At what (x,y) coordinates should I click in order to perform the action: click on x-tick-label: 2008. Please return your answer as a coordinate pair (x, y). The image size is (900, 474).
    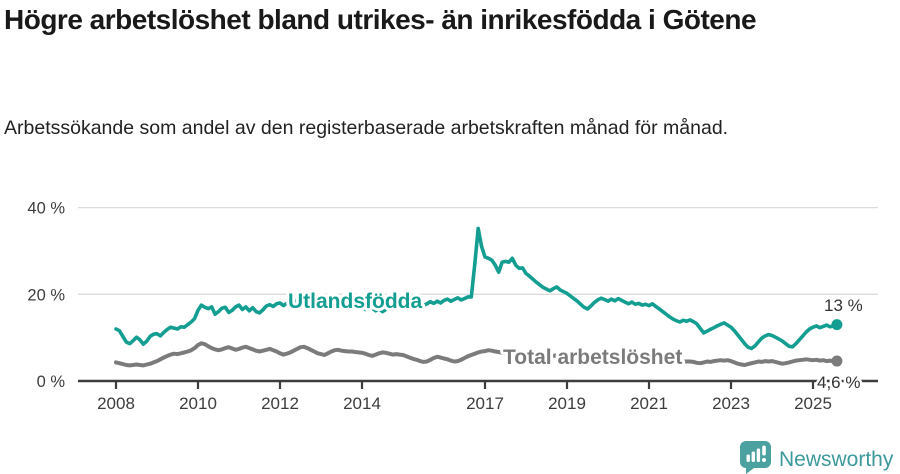
    Looking at the image, I should click on (116, 403).